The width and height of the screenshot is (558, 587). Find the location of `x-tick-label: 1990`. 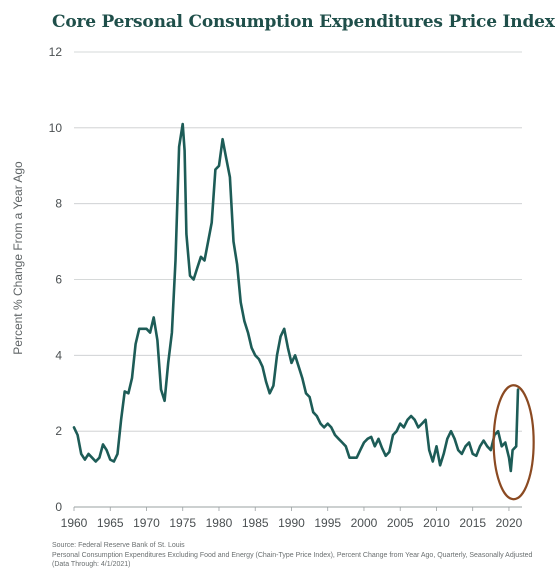

x-tick-label: 1990 is located at coordinates (291, 523).